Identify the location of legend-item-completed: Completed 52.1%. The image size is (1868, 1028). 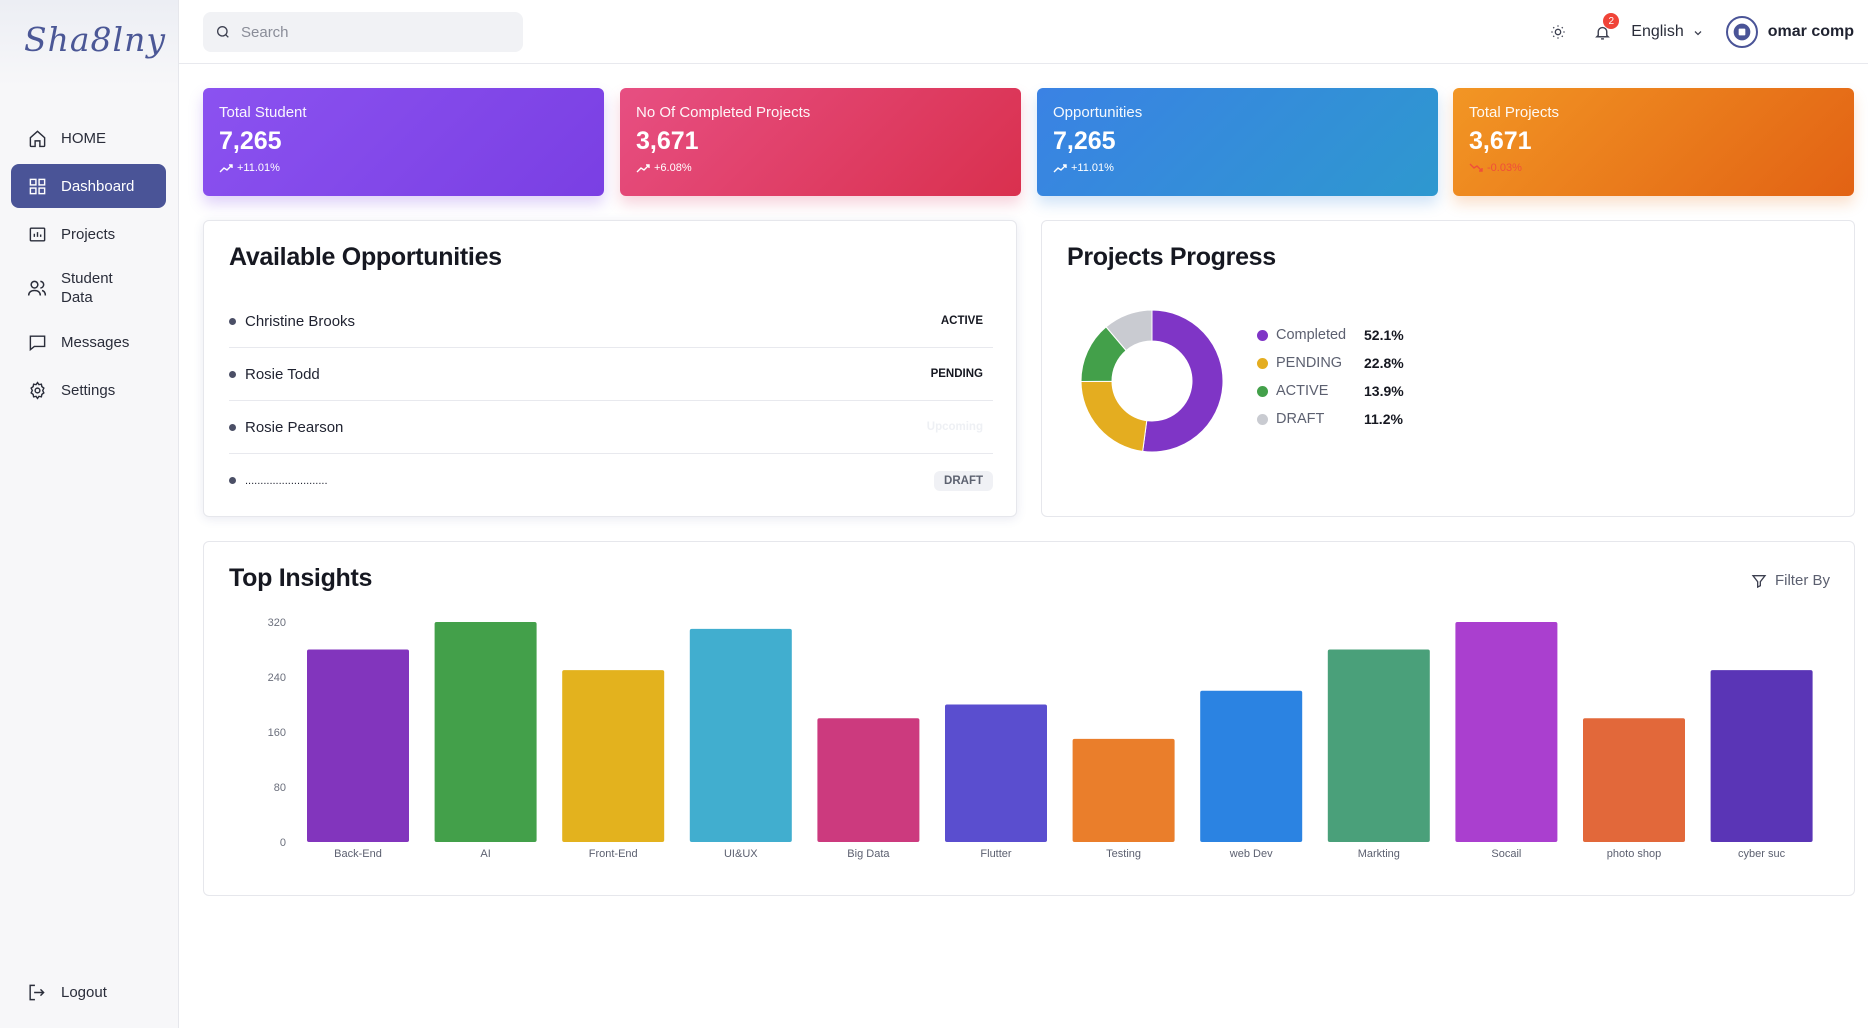
(1330, 335).